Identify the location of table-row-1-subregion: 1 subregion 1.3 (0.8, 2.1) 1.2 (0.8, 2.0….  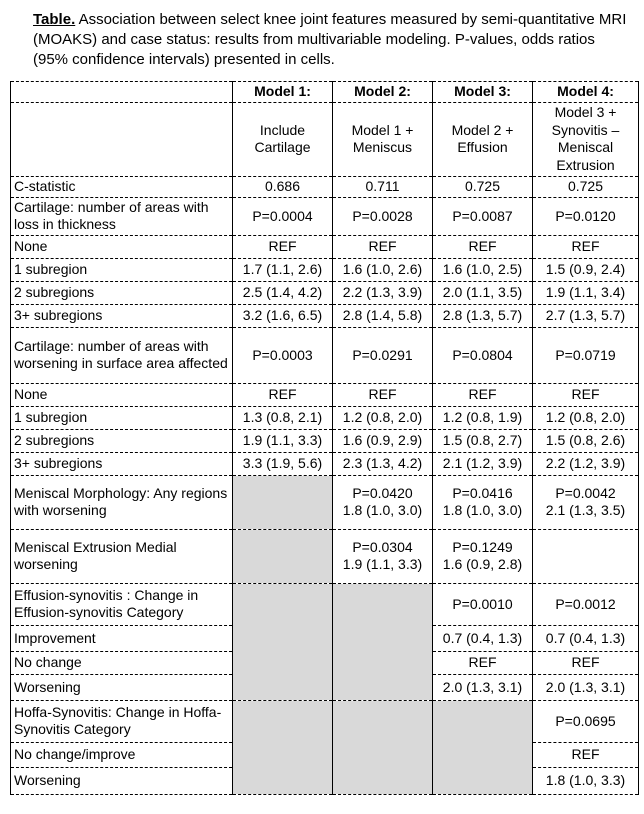
(324, 417).